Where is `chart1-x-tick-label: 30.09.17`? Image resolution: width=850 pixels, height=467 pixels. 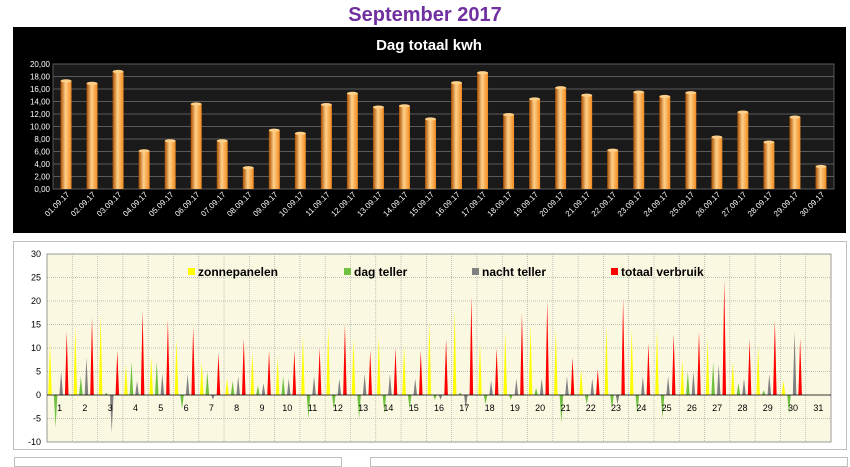 chart1-x-tick-label: 30.09.17 is located at coordinates (812, 204).